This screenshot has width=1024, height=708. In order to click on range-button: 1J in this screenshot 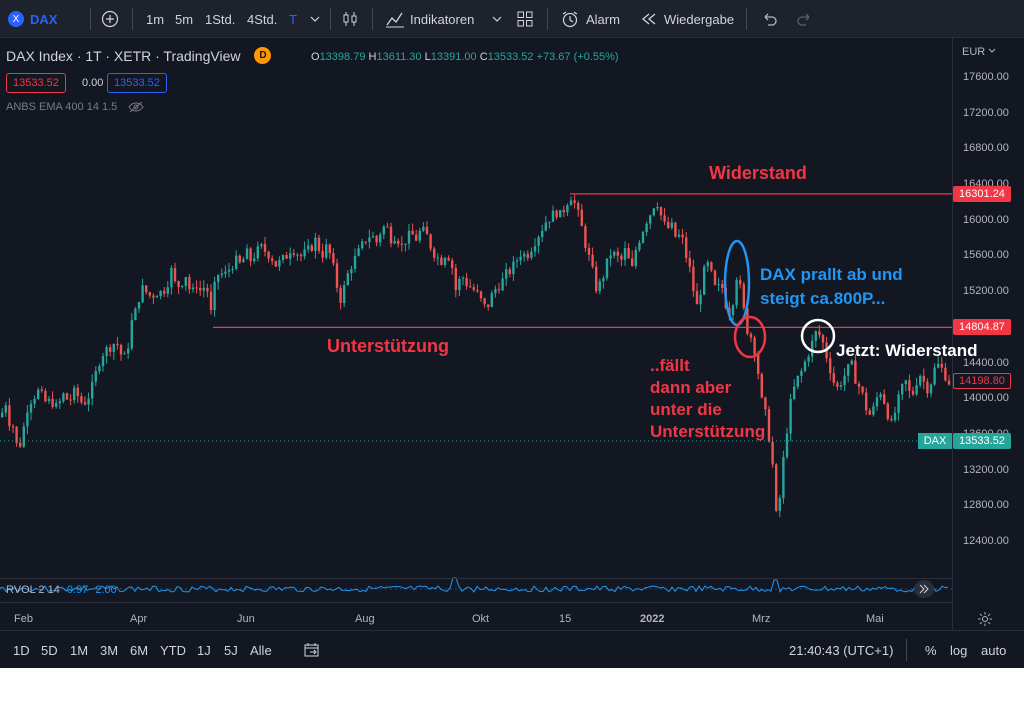, I will do `click(204, 650)`.